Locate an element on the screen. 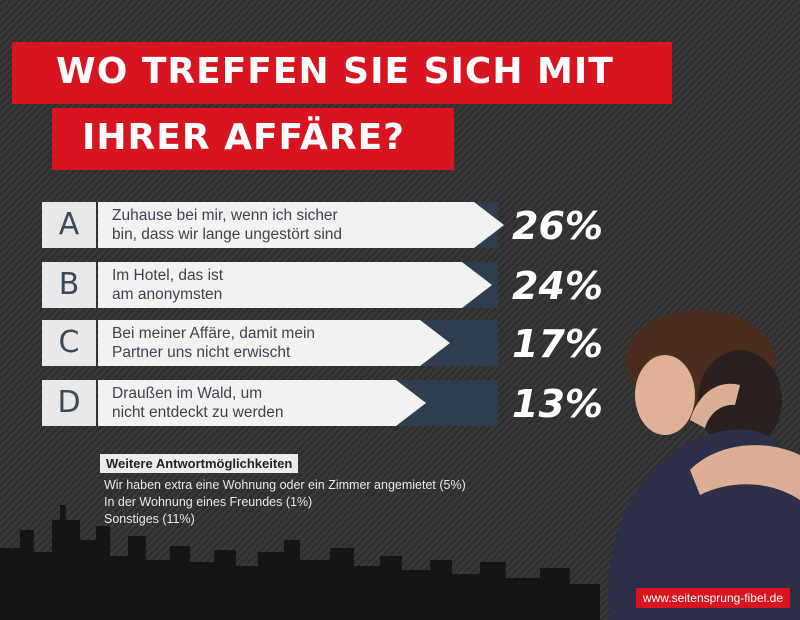 This screenshot has width=800, height=620. answer-line1: Im Hotel, das ist is located at coordinates (168, 275).